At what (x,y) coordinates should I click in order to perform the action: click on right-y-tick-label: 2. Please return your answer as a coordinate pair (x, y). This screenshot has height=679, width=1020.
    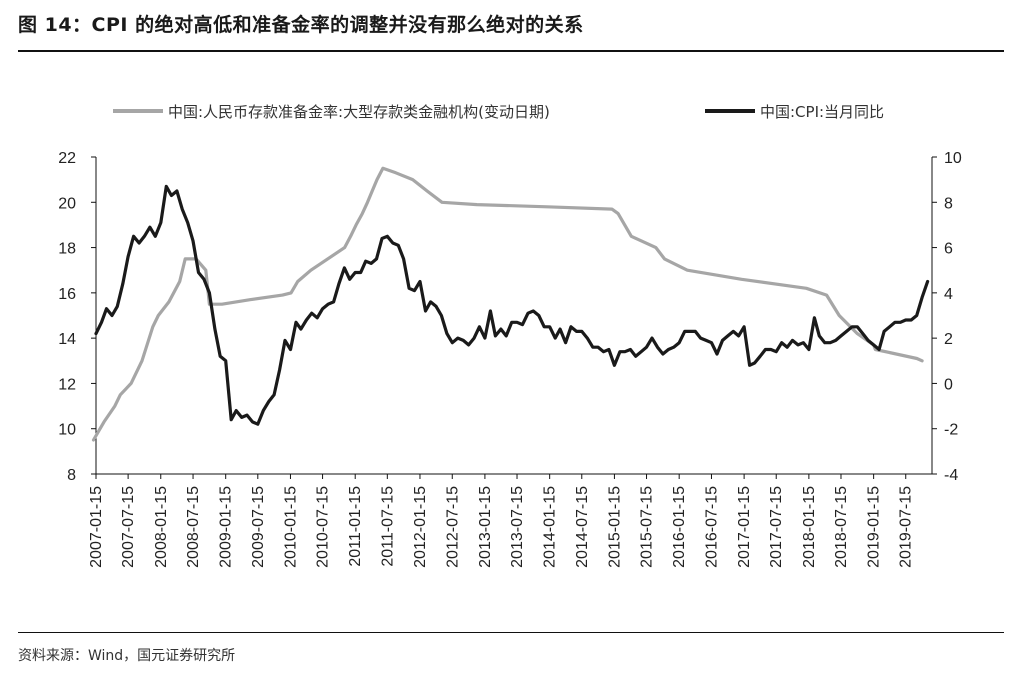
    Looking at the image, I should click on (948, 339).